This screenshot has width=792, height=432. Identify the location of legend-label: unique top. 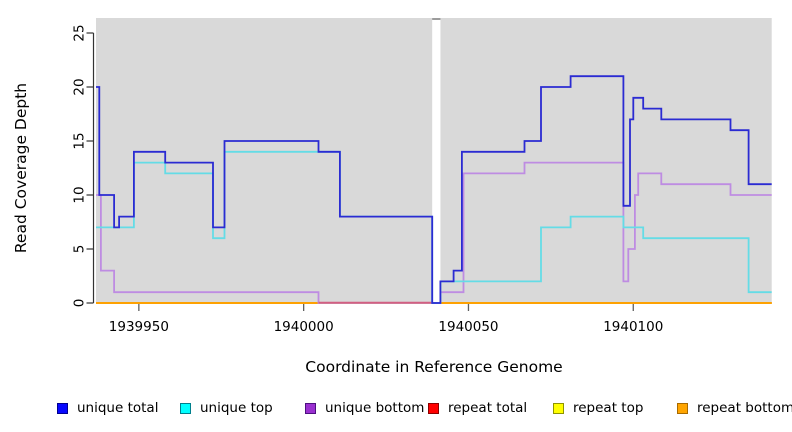
(236, 408).